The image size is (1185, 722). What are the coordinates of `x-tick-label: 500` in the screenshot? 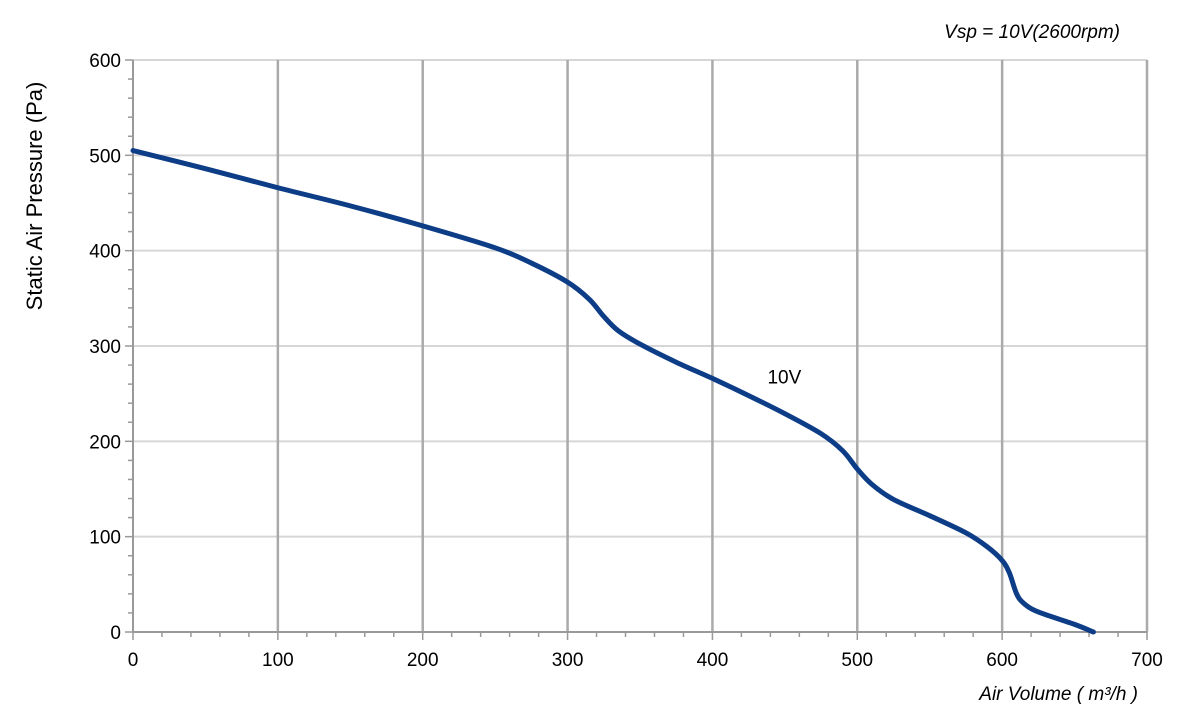 It's located at (857, 660).